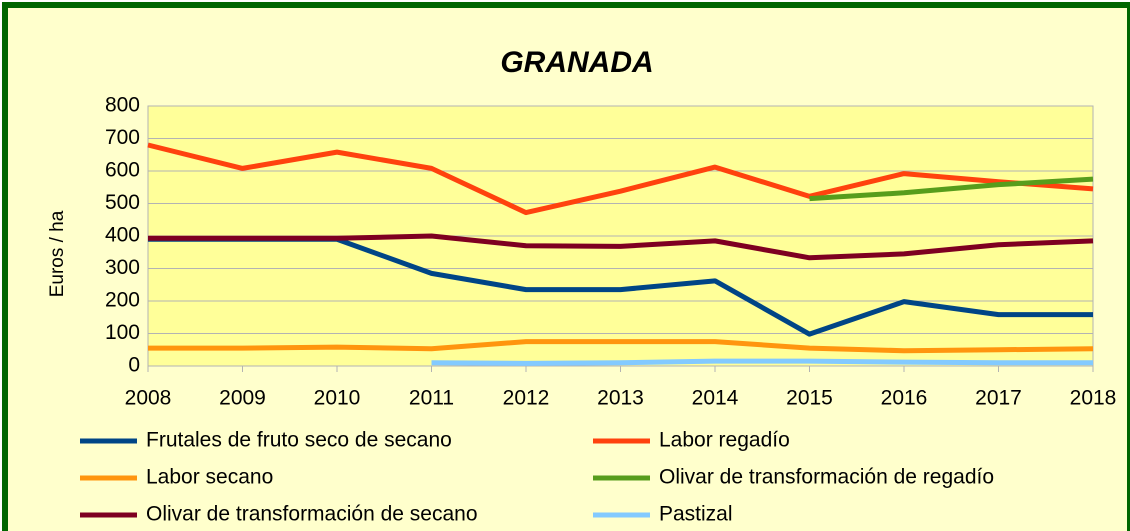  Describe the element at coordinates (312, 514) in the screenshot. I see `legend-label: Olivar de transformación de secano` at that location.